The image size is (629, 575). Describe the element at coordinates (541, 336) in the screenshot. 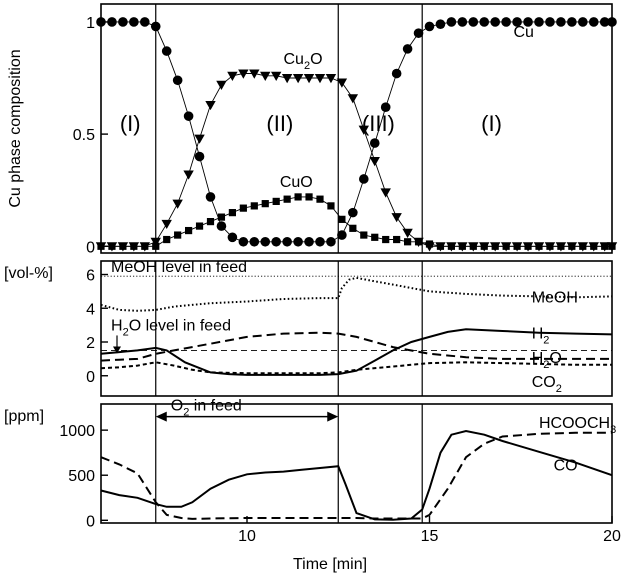

I see `series-label: H2` at that location.